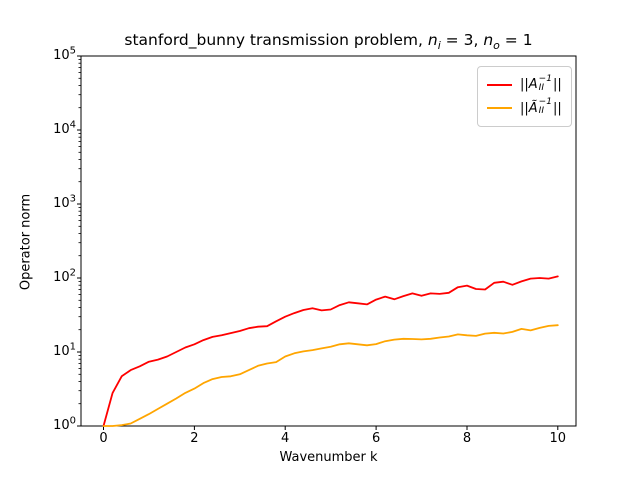 The image size is (640, 480). What do you see at coordinates (439, 46) in the screenshot?
I see `title-sub-i: i` at bounding box center [439, 46].